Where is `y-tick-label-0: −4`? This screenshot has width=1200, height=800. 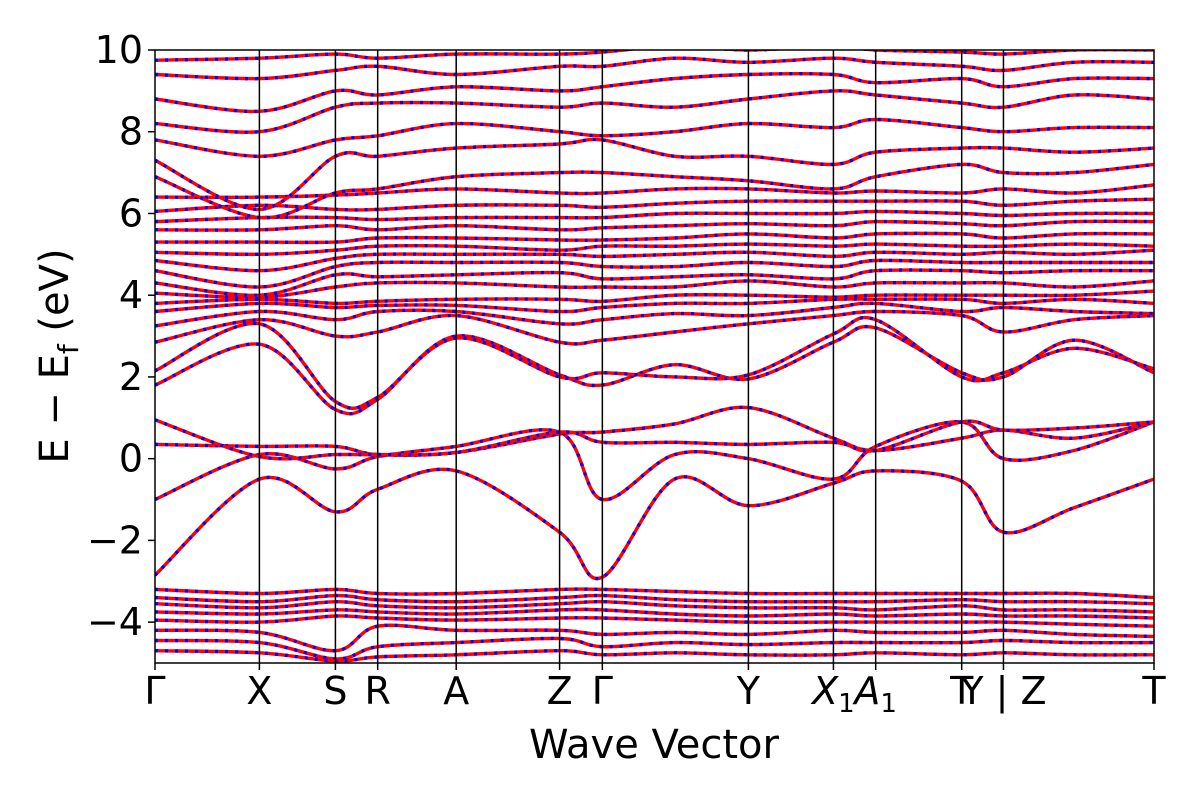
y-tick-label-0: −4 is located at coordinates (115, 622).